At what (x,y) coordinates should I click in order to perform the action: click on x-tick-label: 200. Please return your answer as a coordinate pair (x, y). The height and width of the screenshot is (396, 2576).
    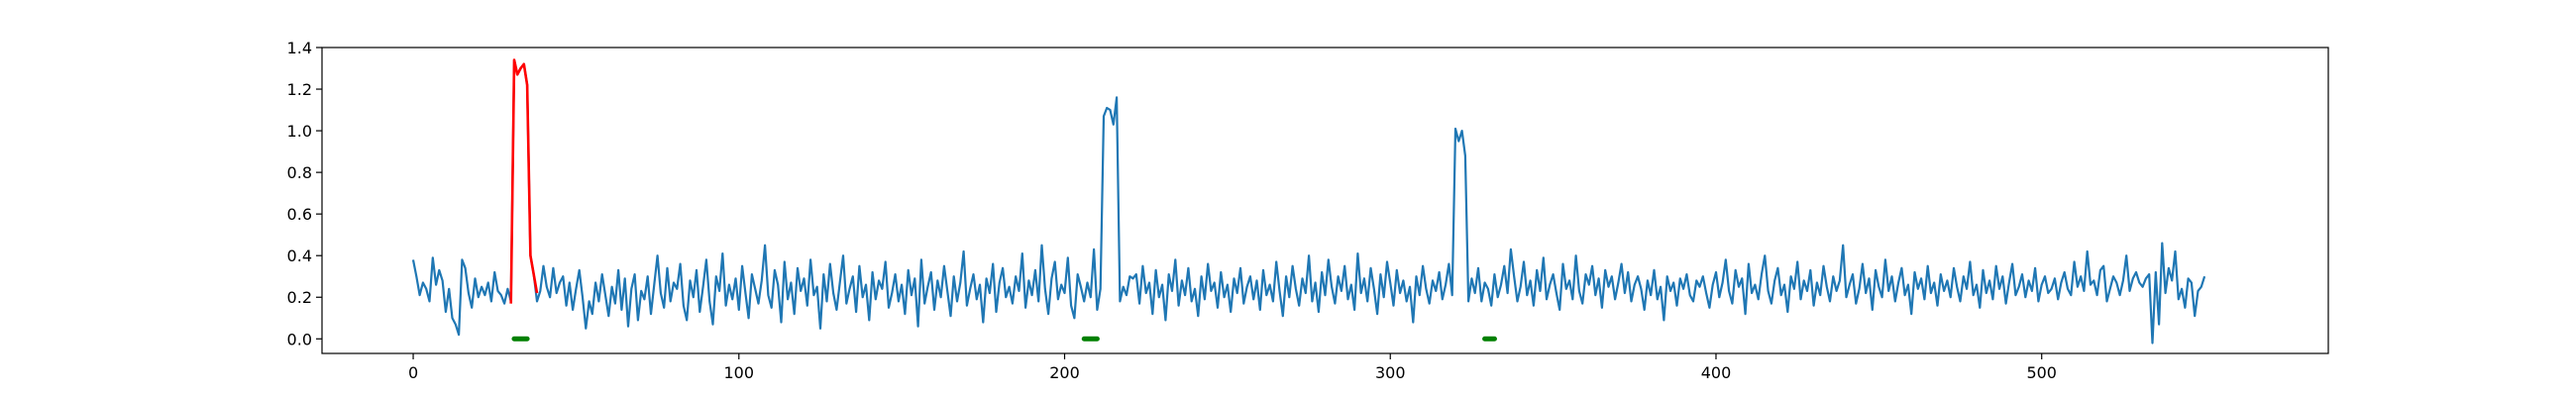
    Looking at the image, I should click on (1064, 372).